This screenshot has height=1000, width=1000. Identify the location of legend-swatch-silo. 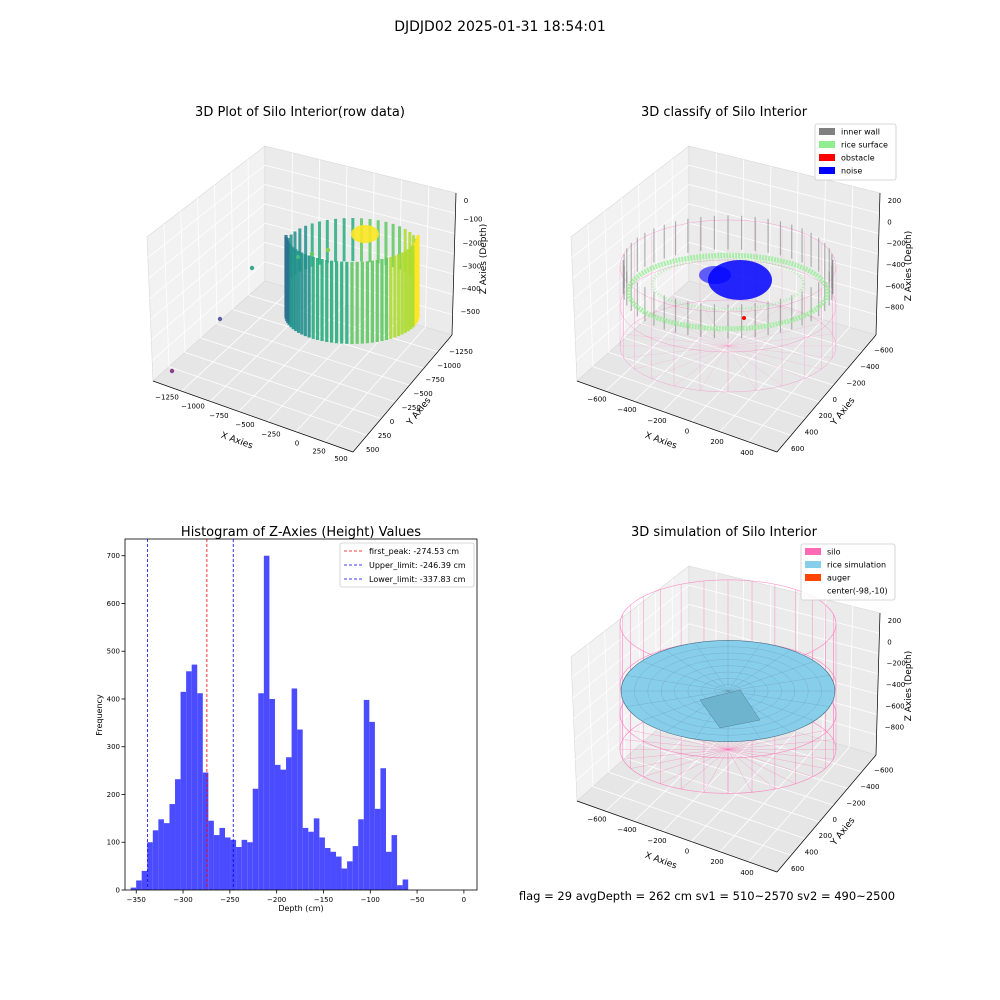
(813, 551).